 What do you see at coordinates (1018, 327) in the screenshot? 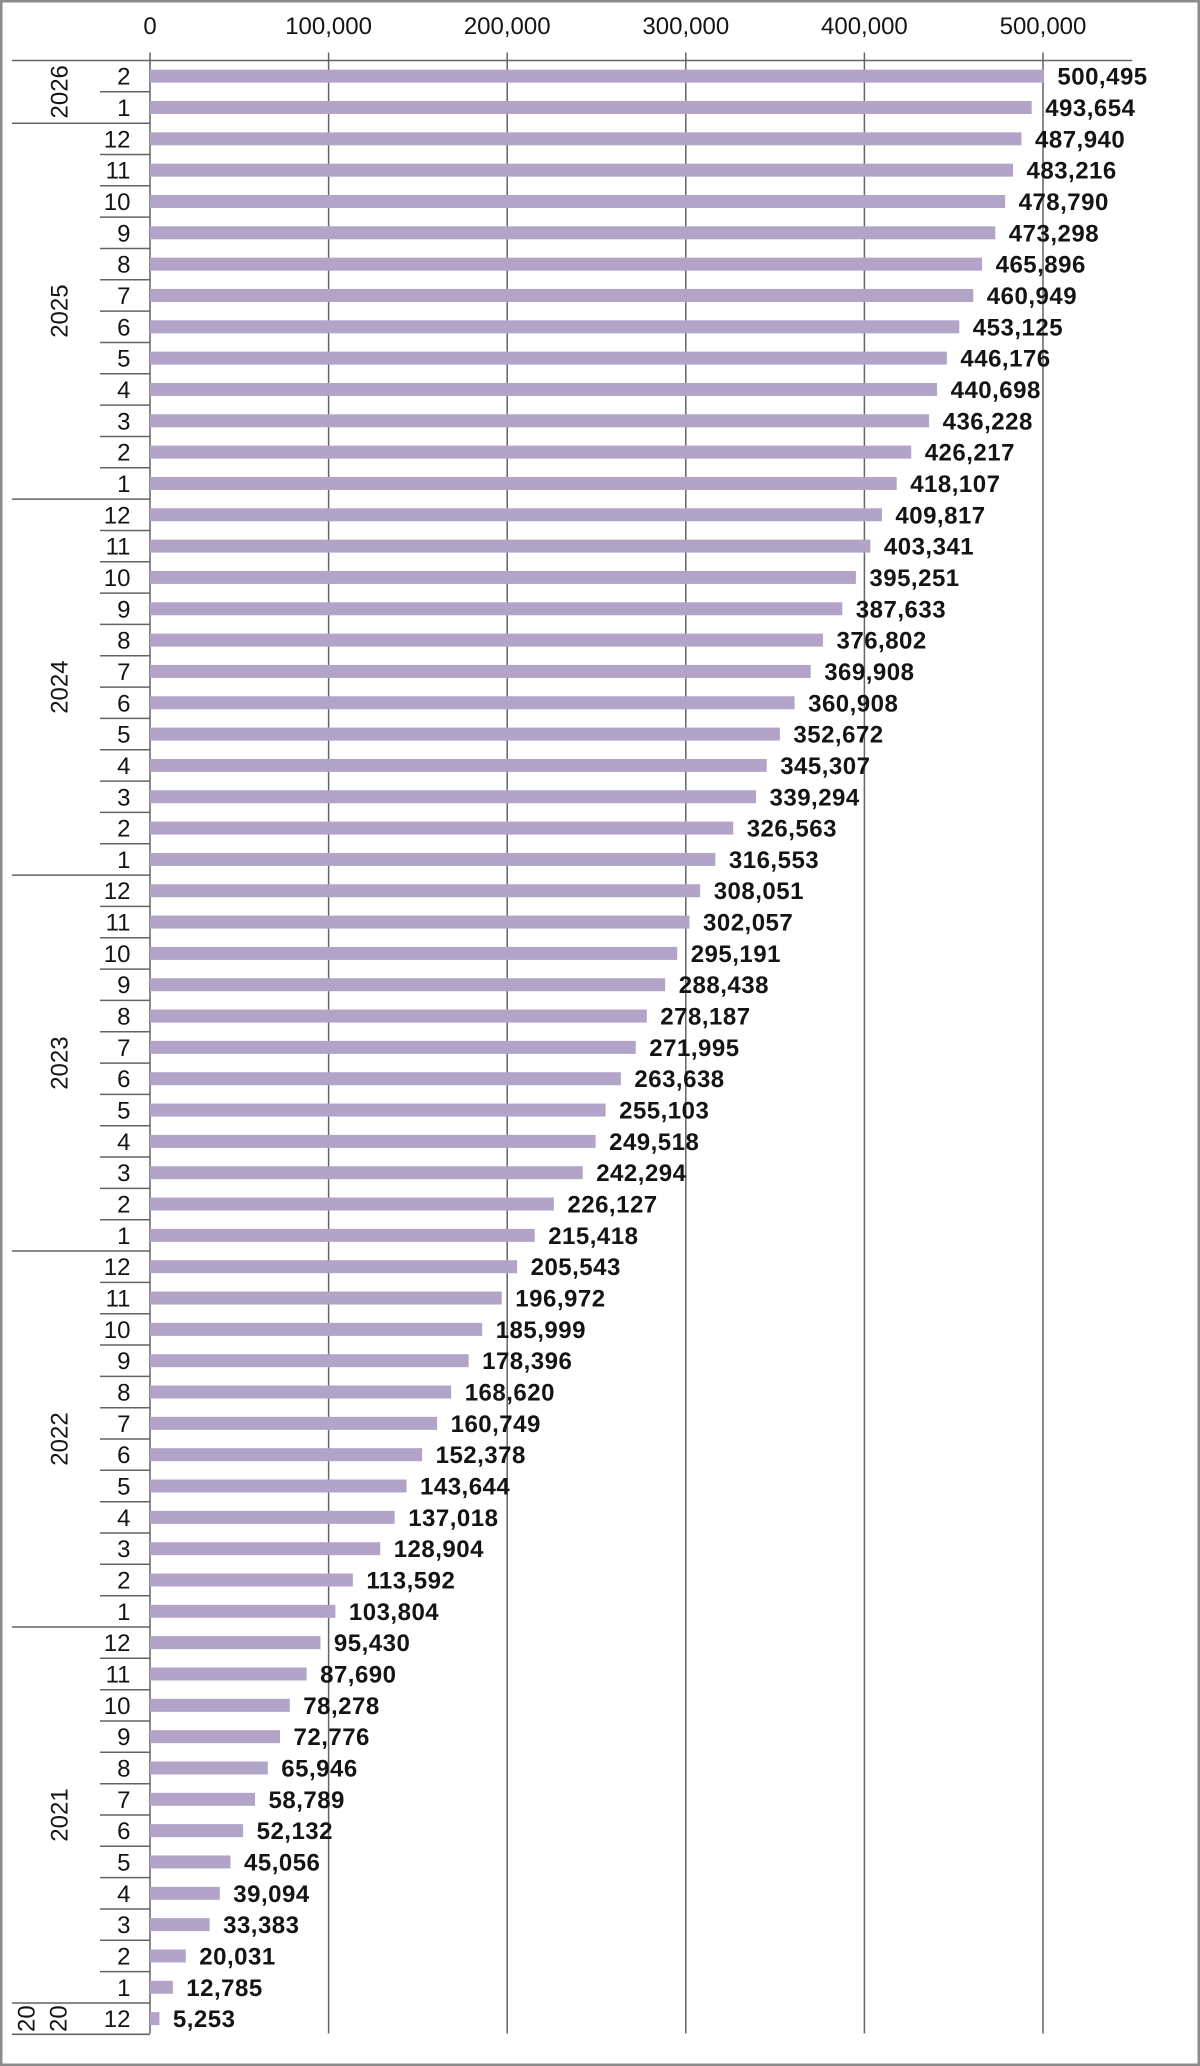
I see `svg-text: 453,125` at bounding box center [1018, 327].